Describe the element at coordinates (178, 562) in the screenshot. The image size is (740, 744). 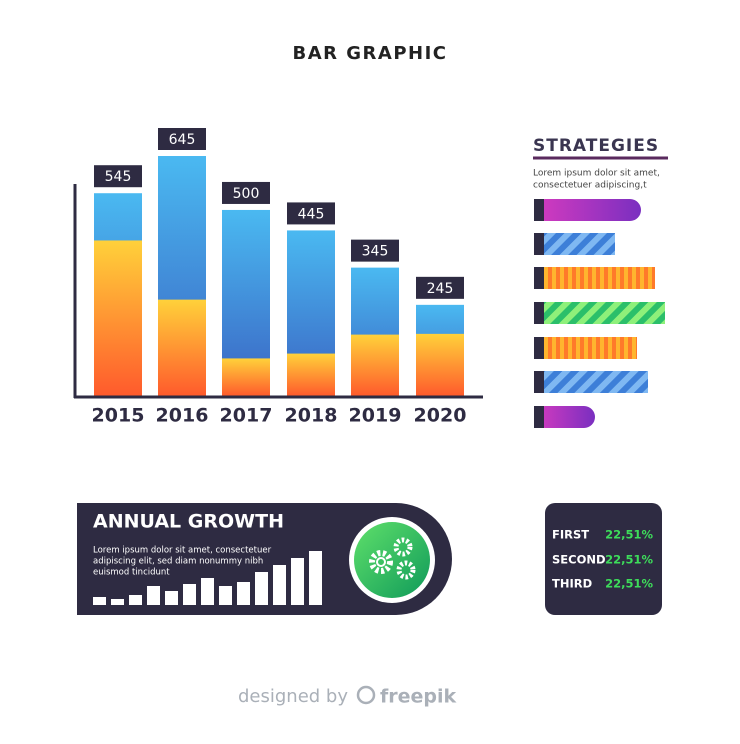
I see `panel-text: adipiscing elit, sed diam nonummy nibh` at that location.